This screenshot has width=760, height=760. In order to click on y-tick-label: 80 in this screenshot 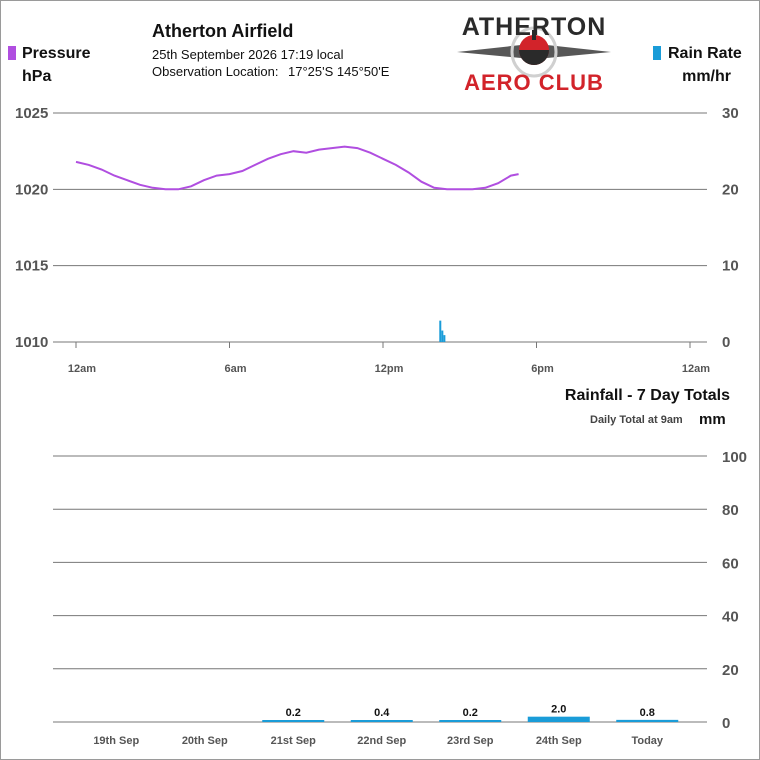, I will do `click(730, 510)`.